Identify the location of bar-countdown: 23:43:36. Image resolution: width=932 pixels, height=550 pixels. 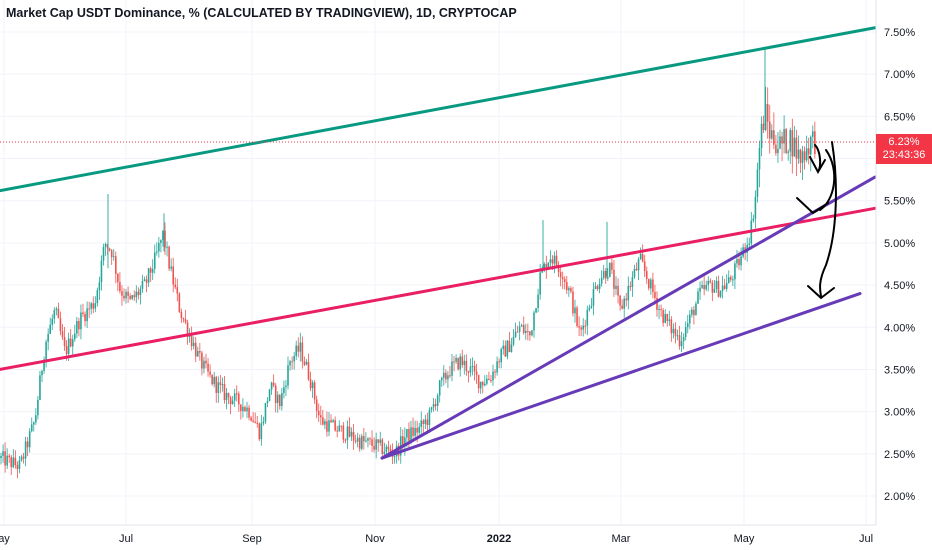
(904, 155).